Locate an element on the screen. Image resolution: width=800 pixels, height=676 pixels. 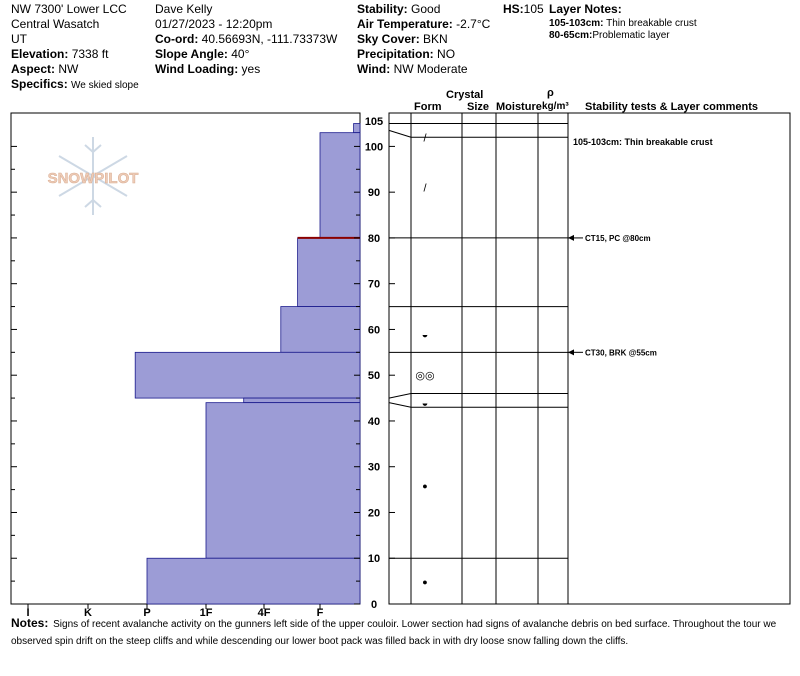
layer-note: 105-103cm: Thin breakable crust is located at coordinates (623, 24).